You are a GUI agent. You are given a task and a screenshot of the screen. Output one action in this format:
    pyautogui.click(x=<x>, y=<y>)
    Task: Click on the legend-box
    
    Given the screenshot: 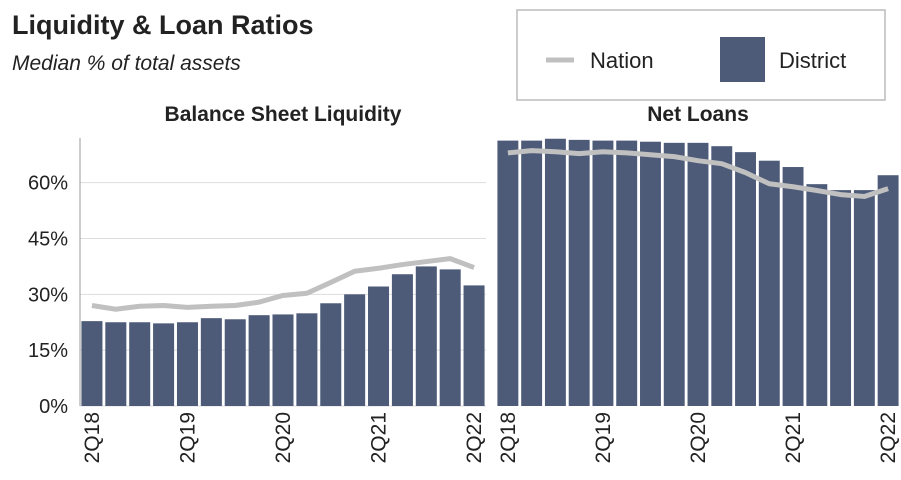 What is the action you would take?
    pyautogui.click(x=701, y=55)
    